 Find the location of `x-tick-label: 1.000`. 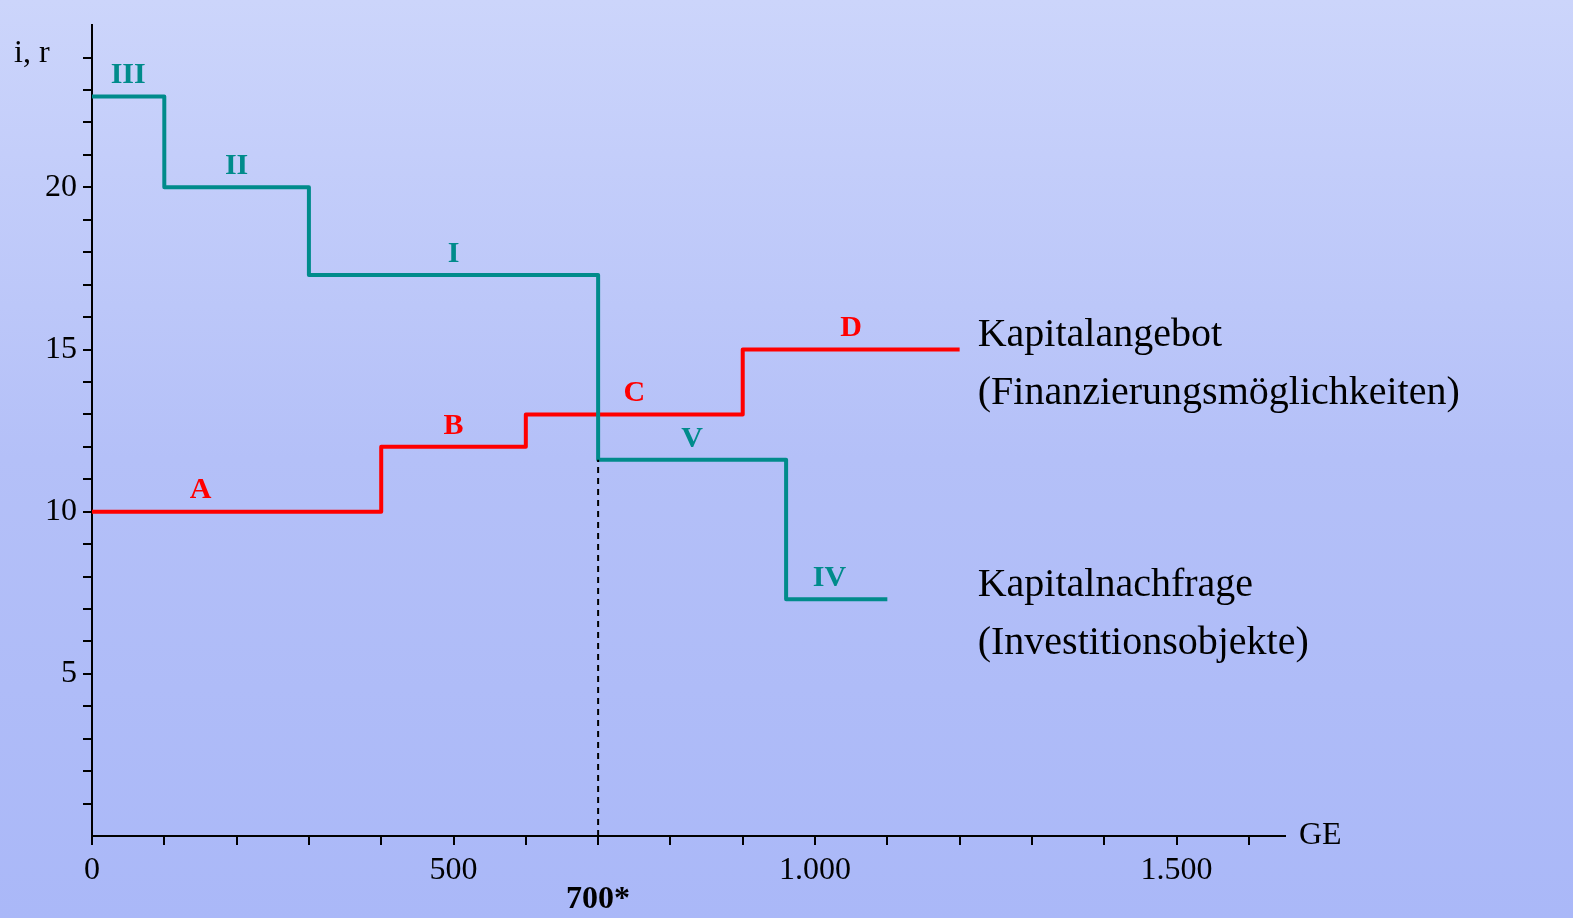

x-tick-label: 1.000 is located at coordinates (815, 867).